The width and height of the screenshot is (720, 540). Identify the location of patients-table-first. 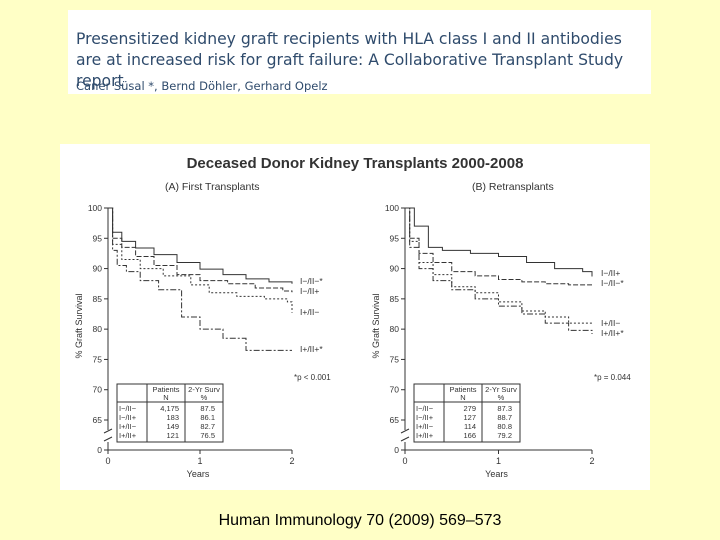
(170, 413).